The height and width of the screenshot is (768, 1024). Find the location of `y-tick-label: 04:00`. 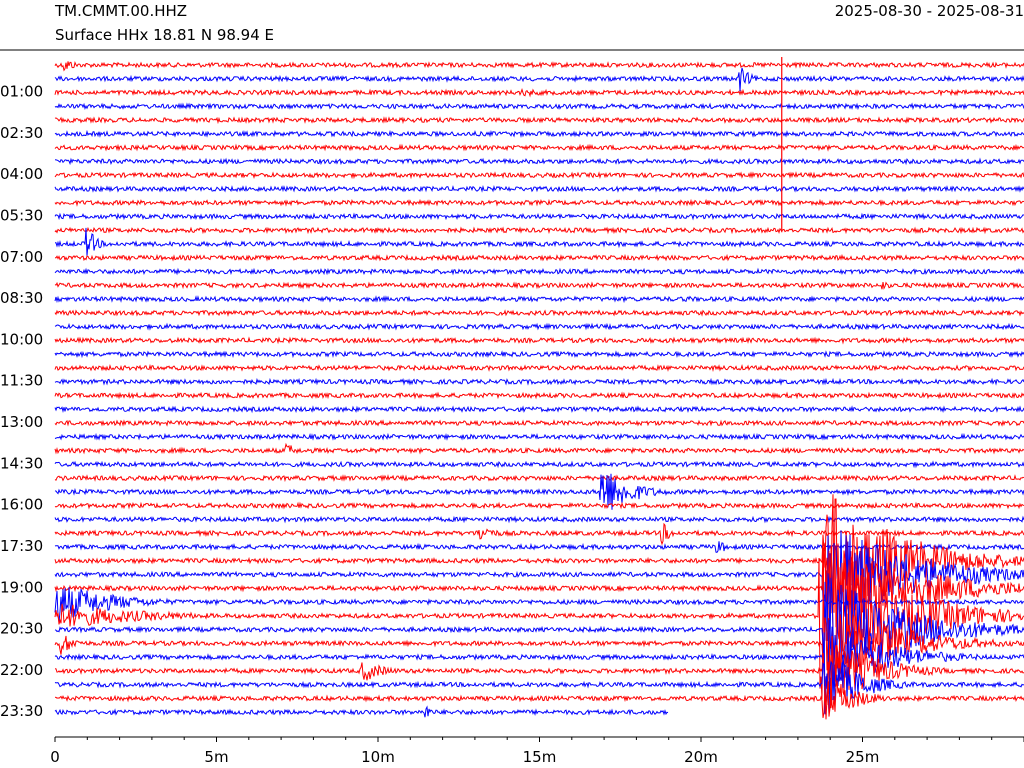

y-tick-label: 04:00 is located at coordinates (21, 174).